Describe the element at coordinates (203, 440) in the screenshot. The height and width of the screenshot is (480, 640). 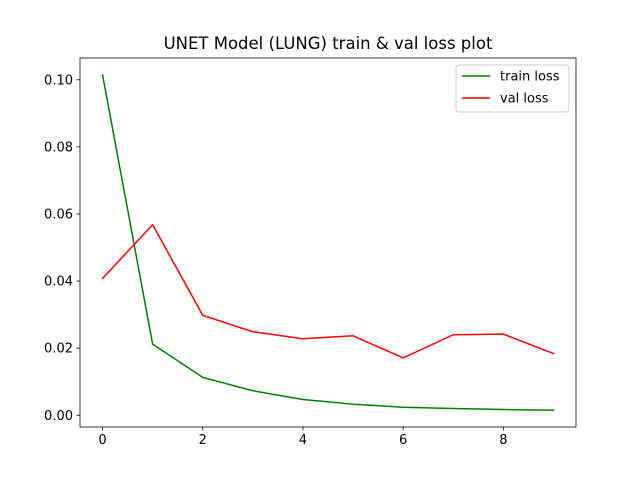
I see `x-tick-label: 2` at that location.